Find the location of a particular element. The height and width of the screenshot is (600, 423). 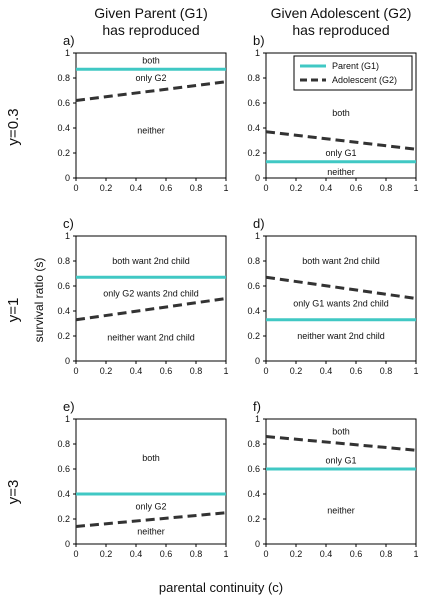

row-label-3: y=3 is located at coordinates (13, 492).